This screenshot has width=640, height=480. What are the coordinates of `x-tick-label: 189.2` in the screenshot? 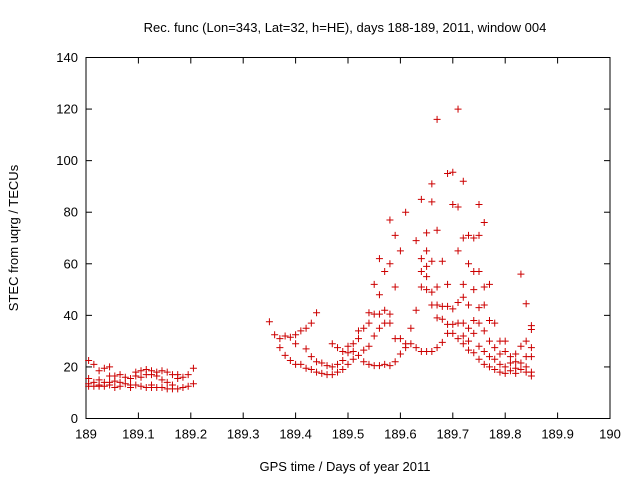 It's located at (191, 434).